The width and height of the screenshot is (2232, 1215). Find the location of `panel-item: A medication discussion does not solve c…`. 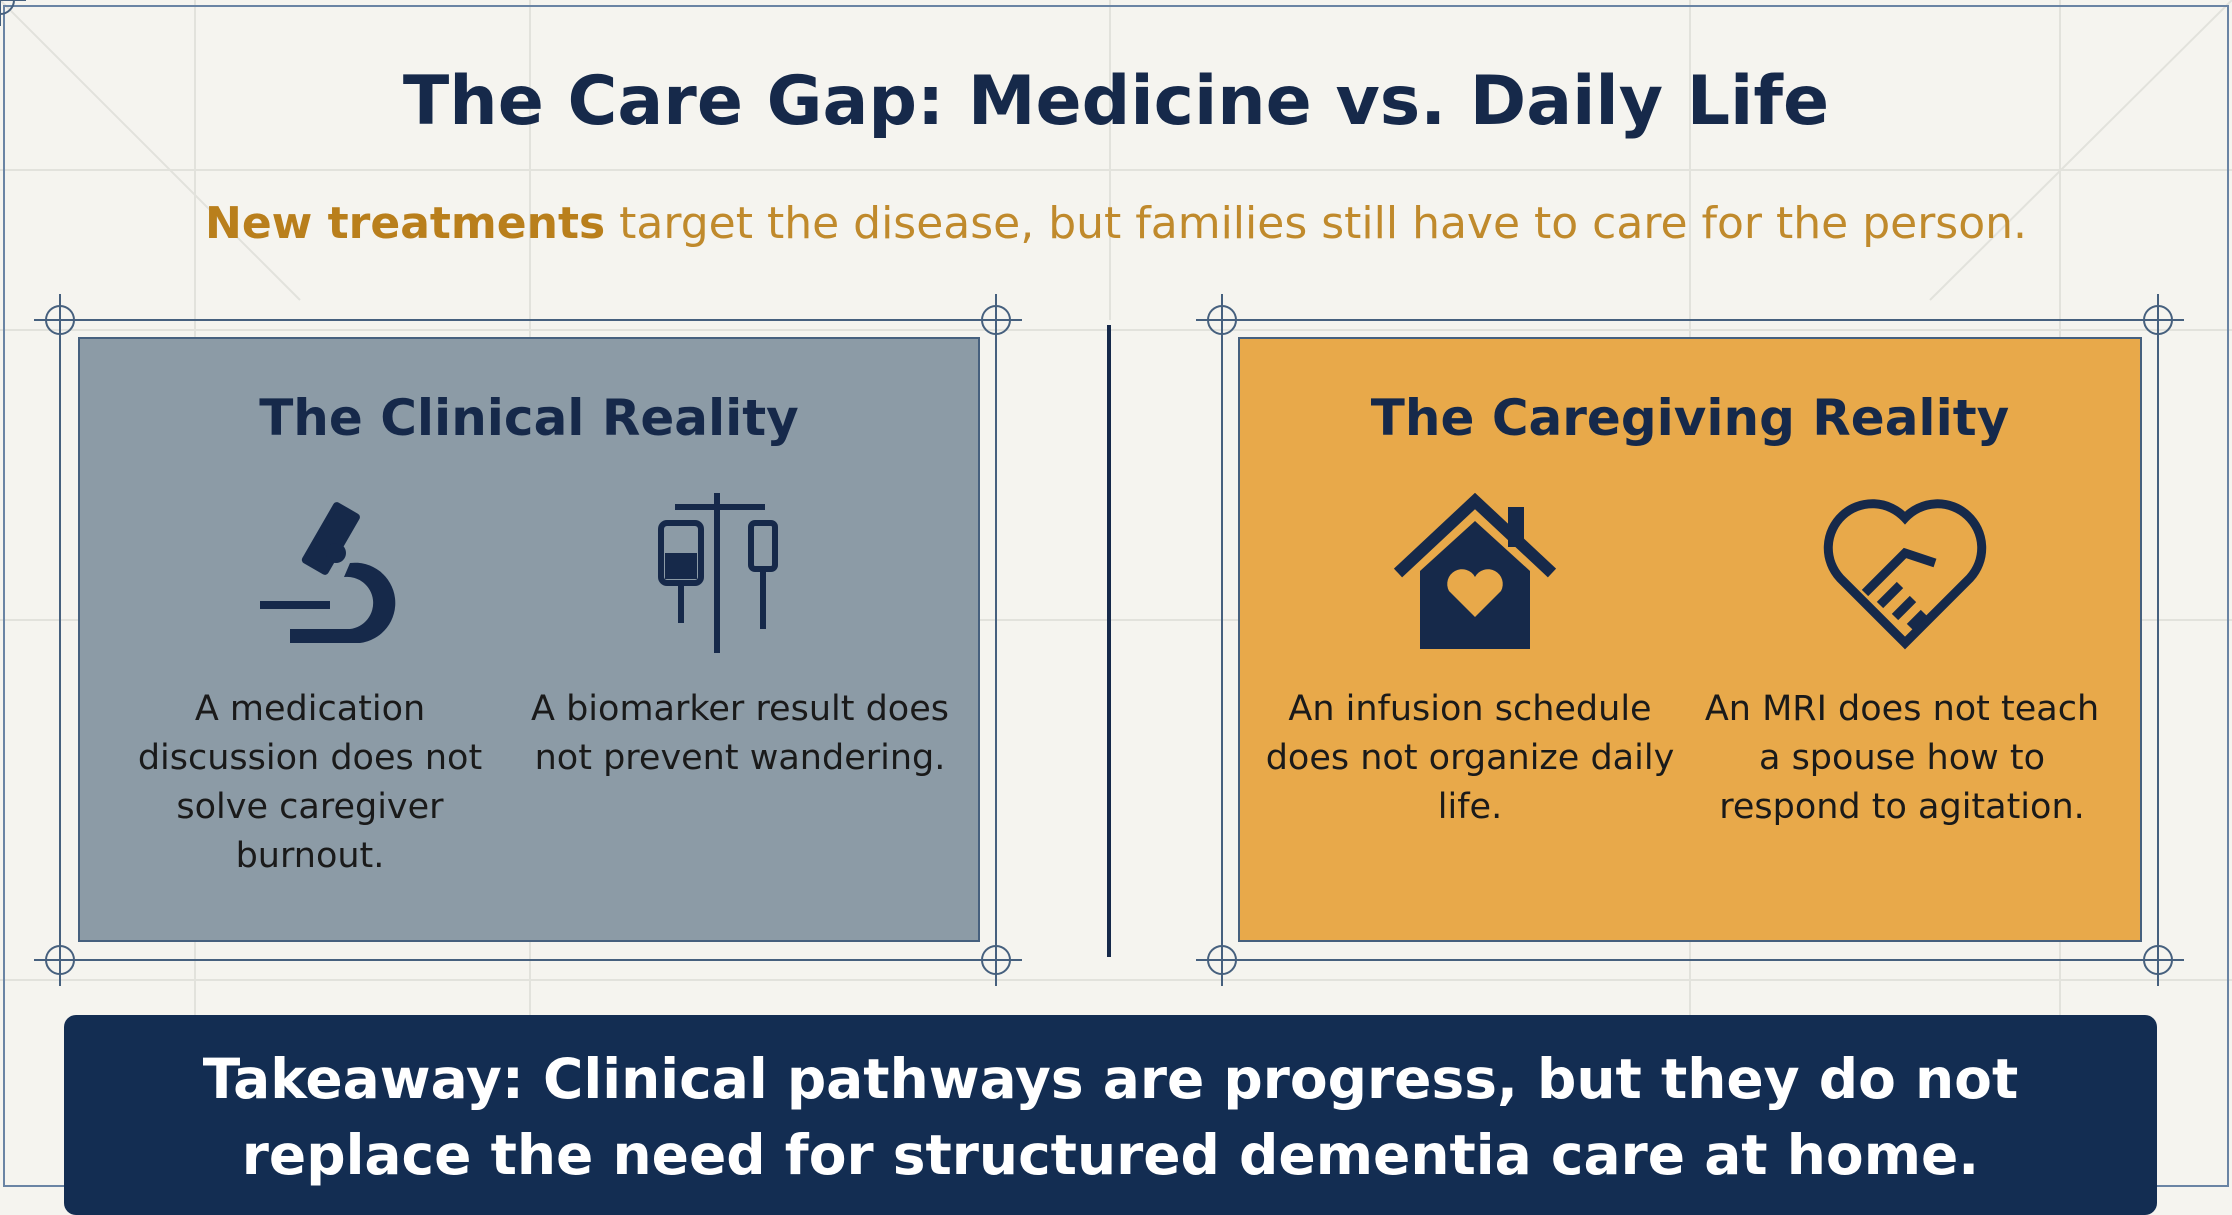

panel-item: A medication discussion does not solve c… is located at coordinates (310, 782).